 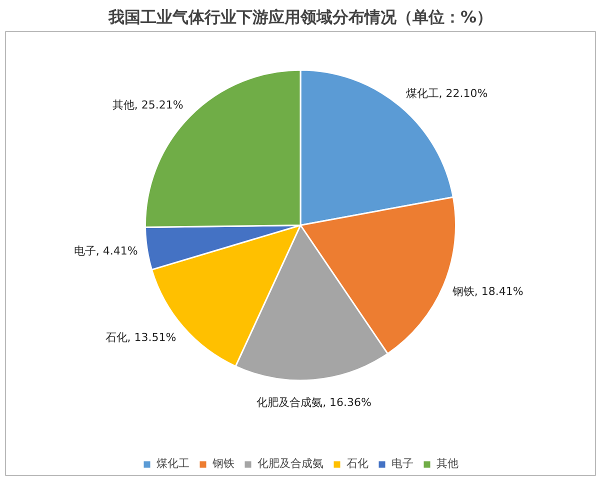 What do you see at coordinates (314, 402) in the screenshot?
I see `data-label: 化肥及合成氨, 16.36%` at bounding box center [314, 402].